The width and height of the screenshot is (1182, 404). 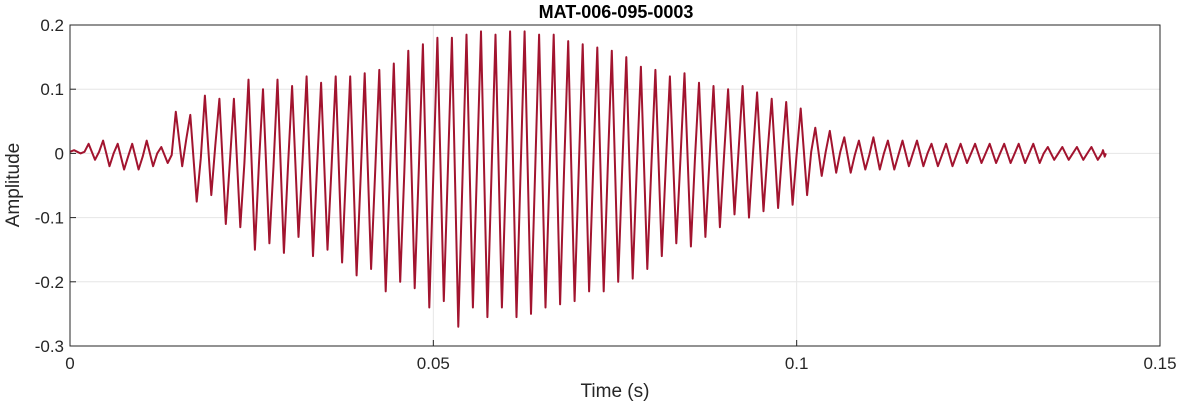 What do you see at coordinates (49, 218) in the screenshot?
I see `y-tick-label: -0.1` at bounding box center [49, 218].